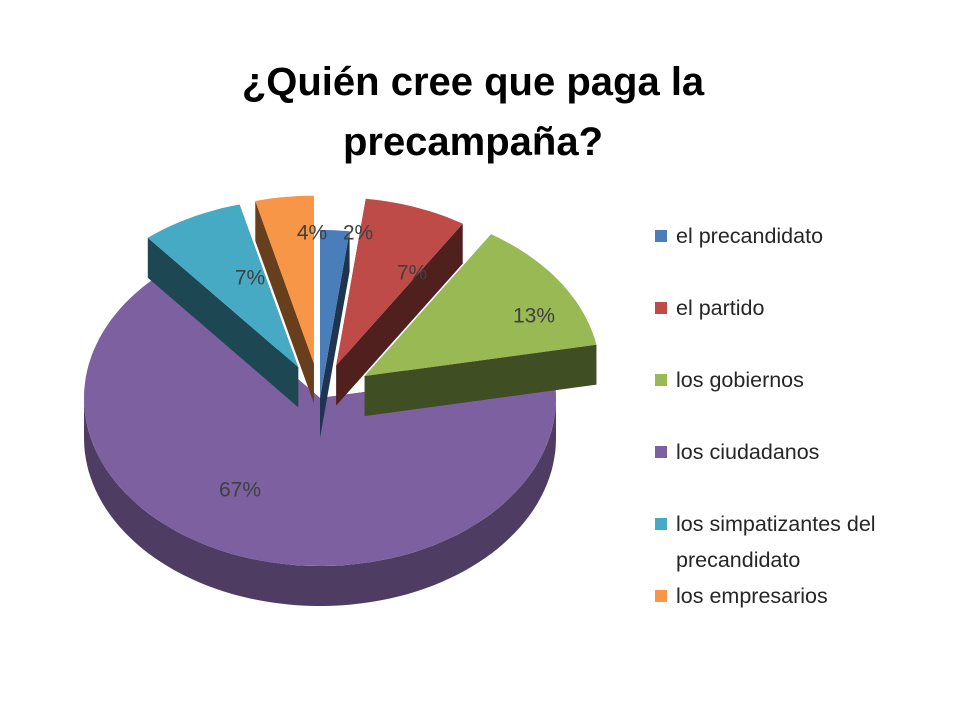 The image size is (960, 720). I want to click on data-label-precandidato: 2%, so click(358, 233).